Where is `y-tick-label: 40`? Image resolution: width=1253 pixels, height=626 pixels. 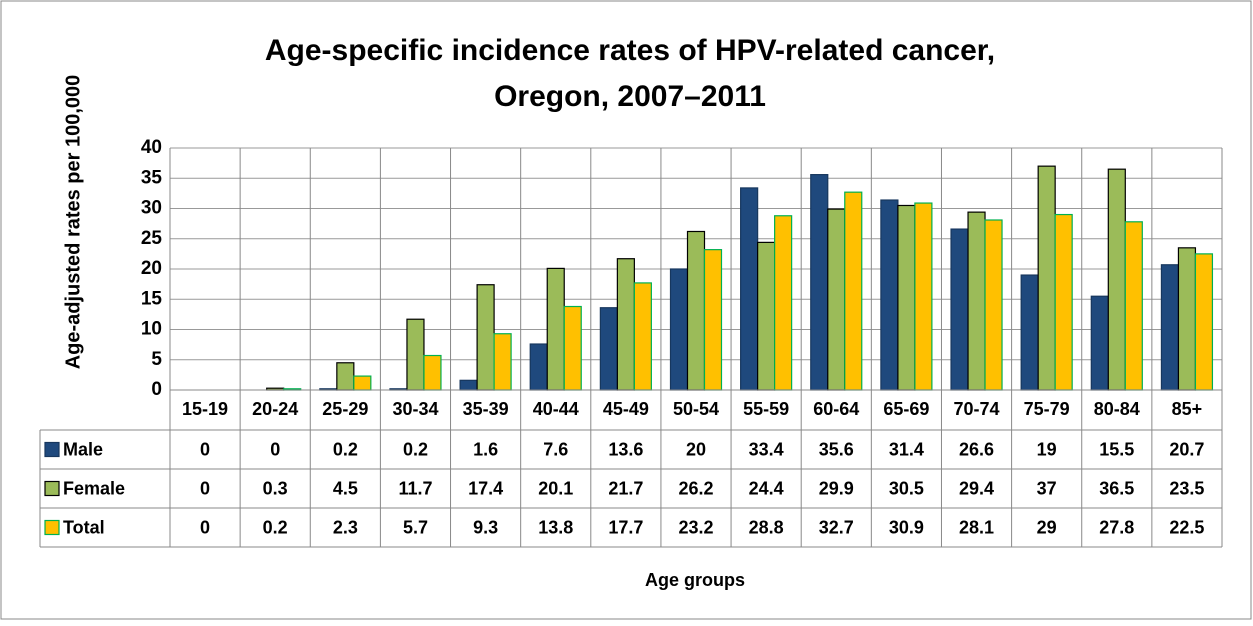 y-tick-label: 40 is located at coordinates (151, 147).